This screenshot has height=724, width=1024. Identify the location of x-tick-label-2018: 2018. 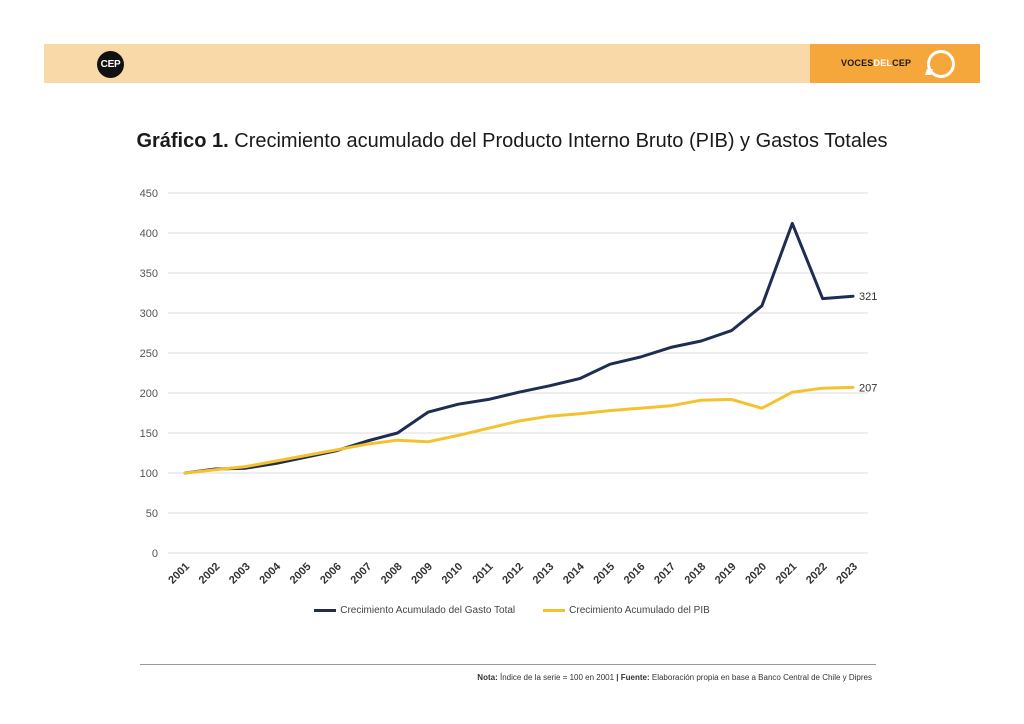
(696, 574).